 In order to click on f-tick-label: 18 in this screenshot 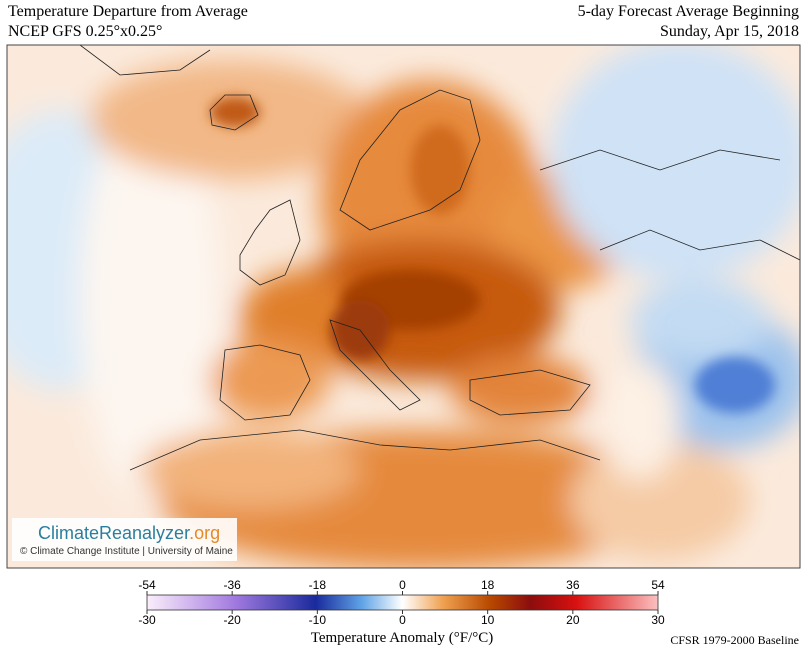, I will do `click(488, 585)`.